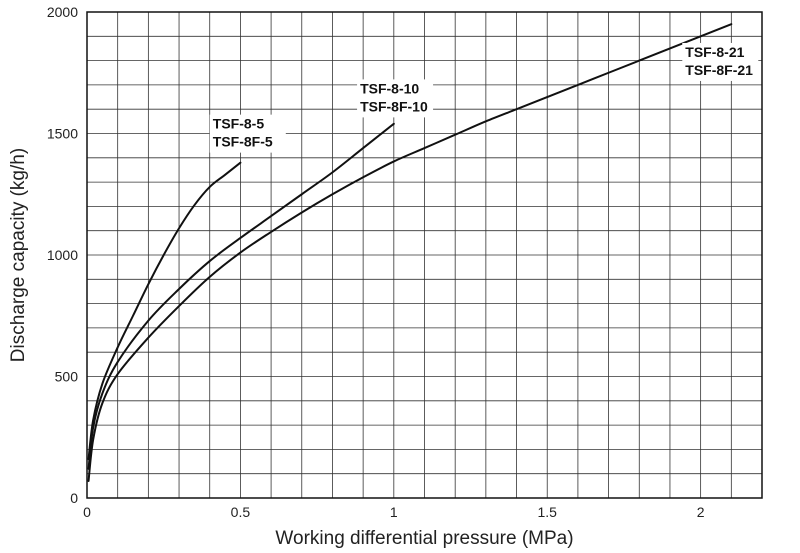  Describe the element at coordinates (87, 512) in the screenshot. I see `x-tick-label: 0` at that location.